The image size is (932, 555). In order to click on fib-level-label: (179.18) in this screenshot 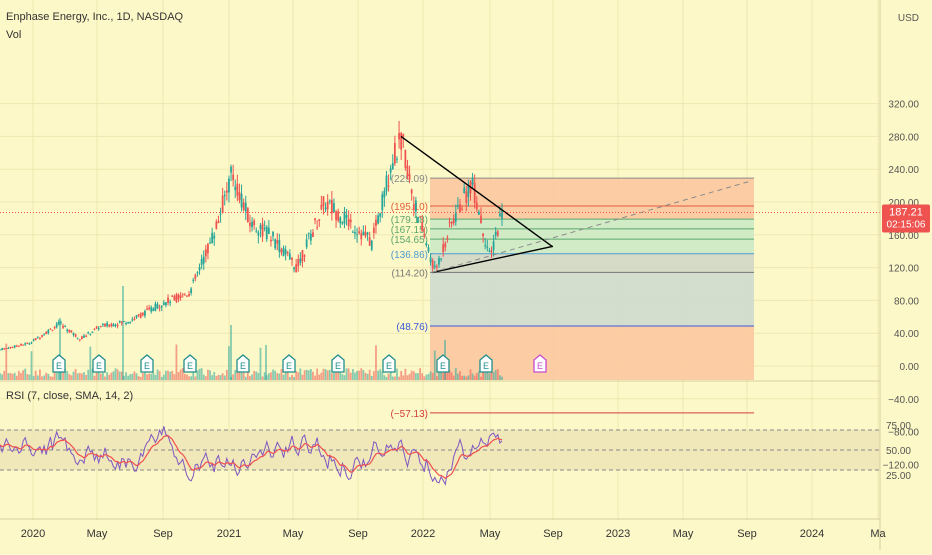, I will do `click(409, 220)`.